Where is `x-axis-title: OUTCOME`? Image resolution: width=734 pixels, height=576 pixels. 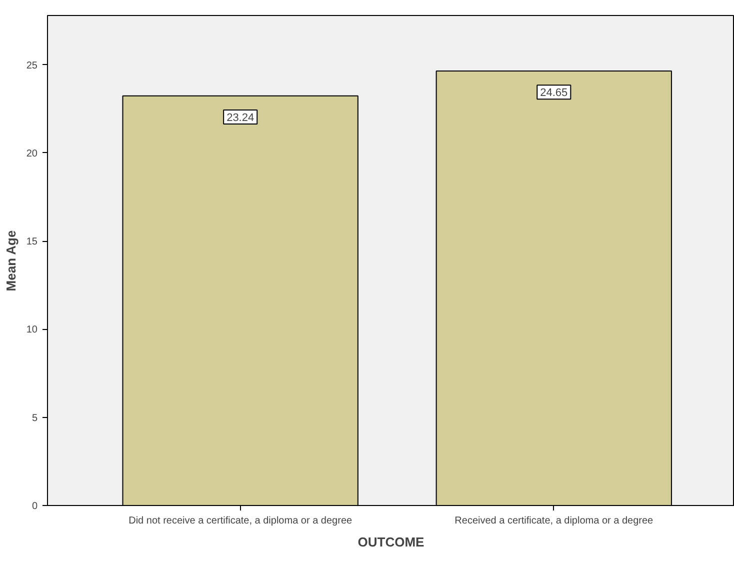
x-axis-title: OUTCOME is located at coordinates (391, 542).